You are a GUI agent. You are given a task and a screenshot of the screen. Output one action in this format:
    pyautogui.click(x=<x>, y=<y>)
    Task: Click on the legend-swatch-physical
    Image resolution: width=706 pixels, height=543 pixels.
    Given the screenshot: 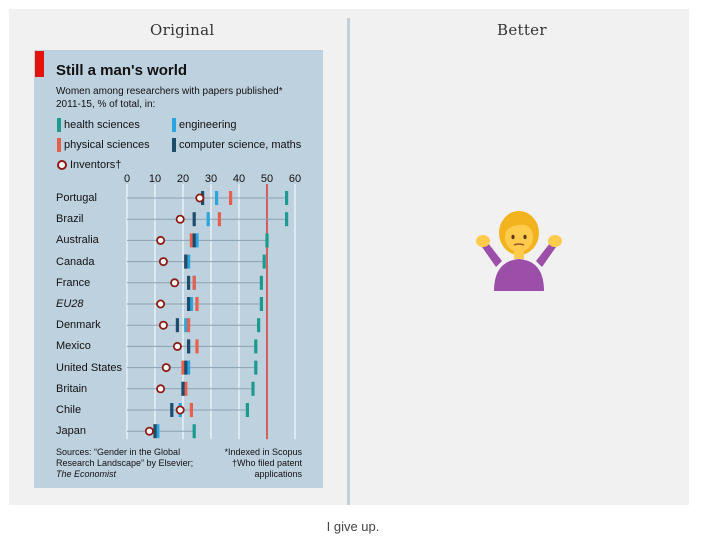 What is the action you would take?
    pyautogui.click(x=59, y=145)
    